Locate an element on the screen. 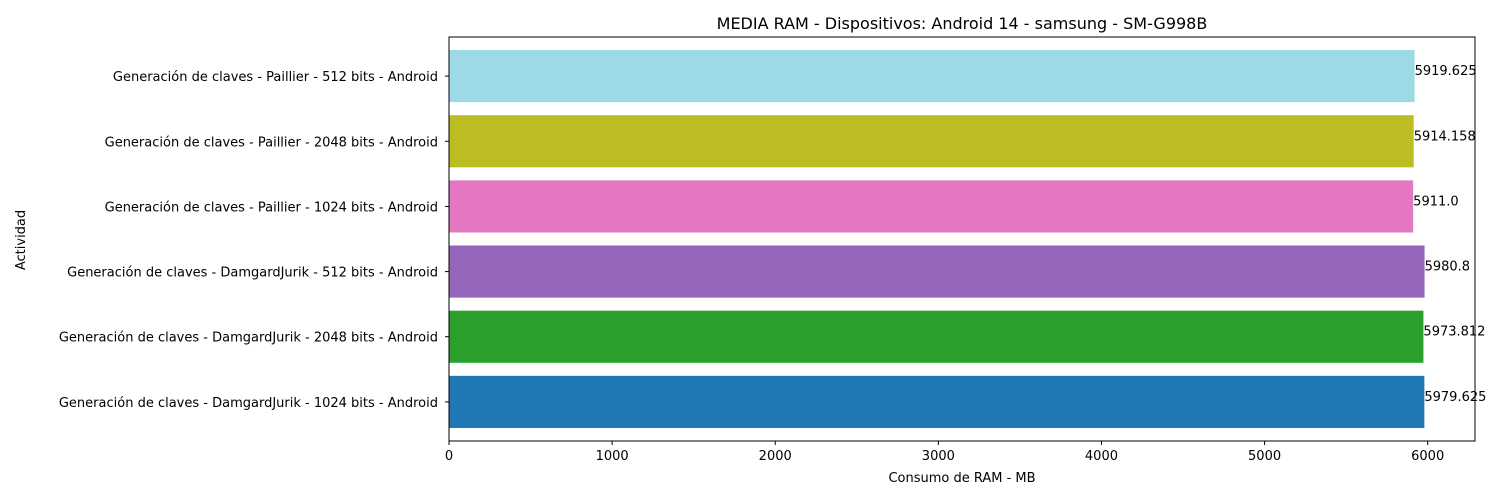 This screenshot has height=500, width=1500. bar-value-label: 5911.0 is located at coordinates (1436, 201).